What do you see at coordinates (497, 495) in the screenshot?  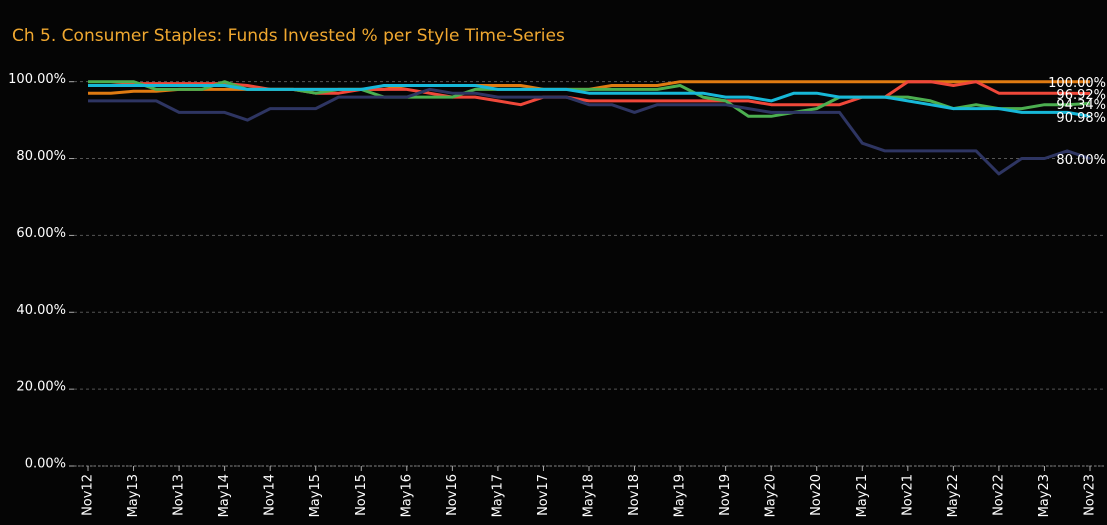 I see `x-tick-label: May17` at bounding box center [497, 495].